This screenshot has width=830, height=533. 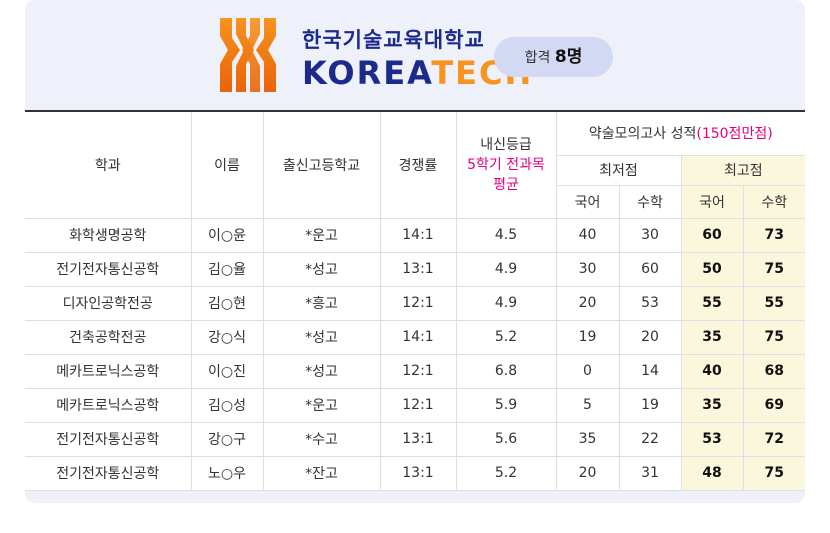 I want to click on pass-count-badge: 합격 8명, so click(x=553, y=57).